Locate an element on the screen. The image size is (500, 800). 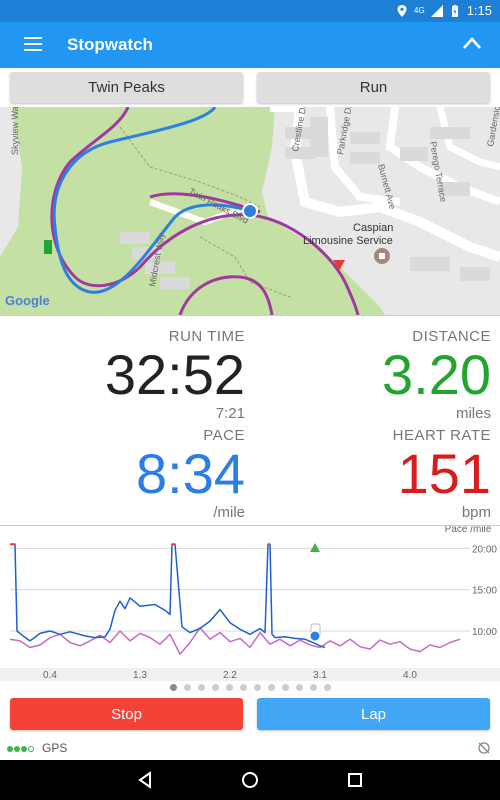
run-time-lap: 7:21 is located at coordinates (230, 413).